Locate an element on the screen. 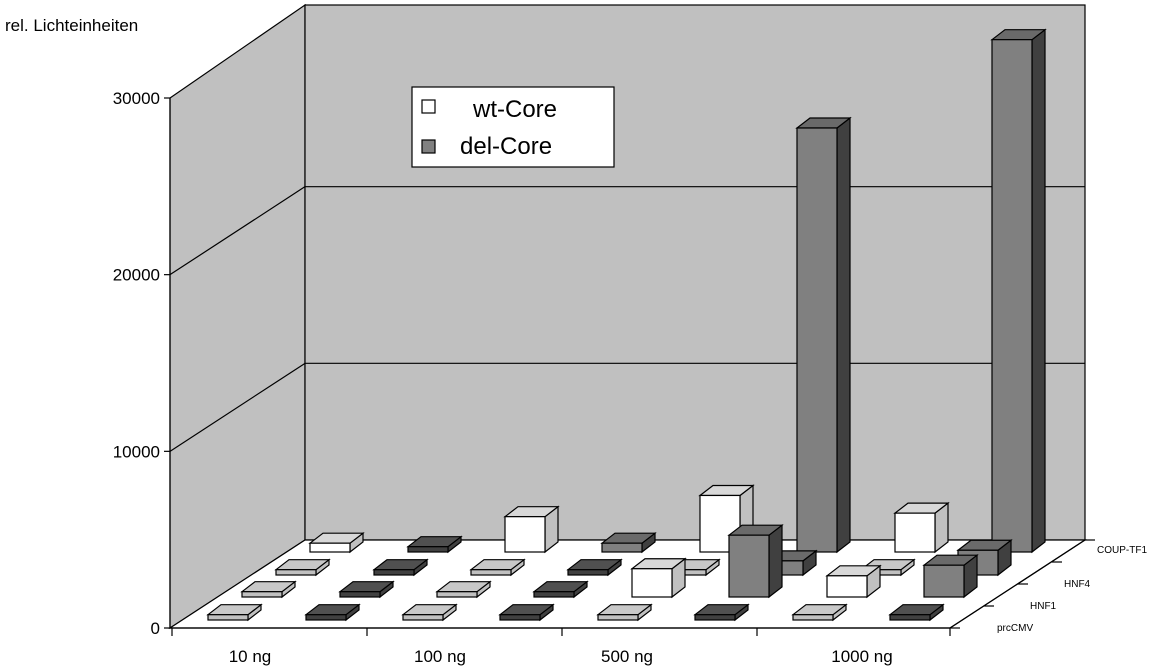 The height and width of the screenshot is (668, 1165). x-category-label: 1000 ng is located at coordinates (861, 656).